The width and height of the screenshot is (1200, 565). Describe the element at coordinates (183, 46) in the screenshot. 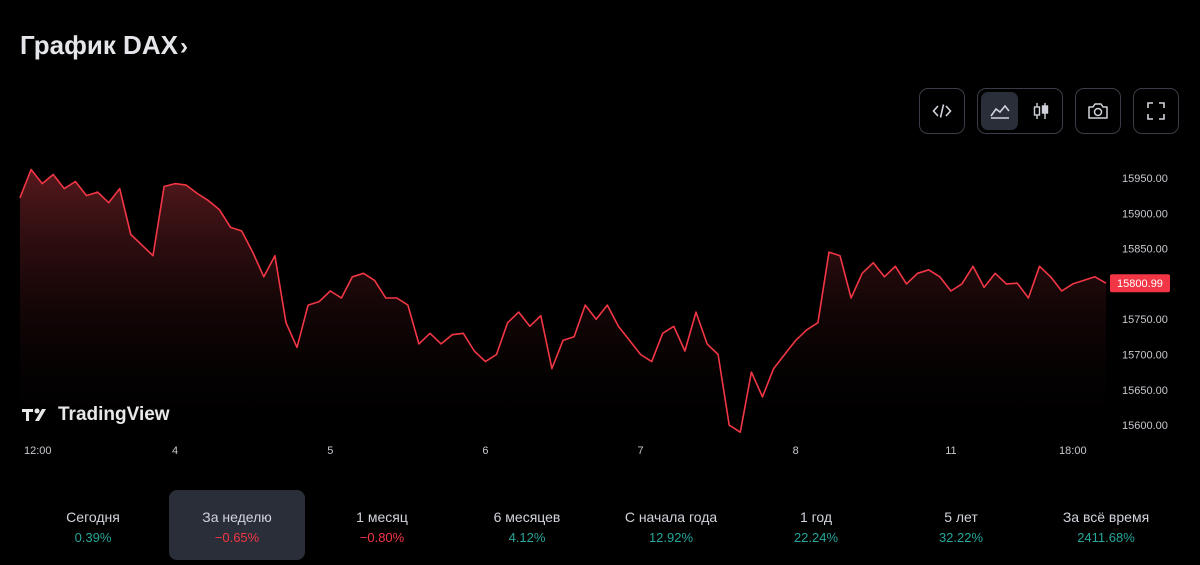

I see `chevron-right-icon: ›` at that location.